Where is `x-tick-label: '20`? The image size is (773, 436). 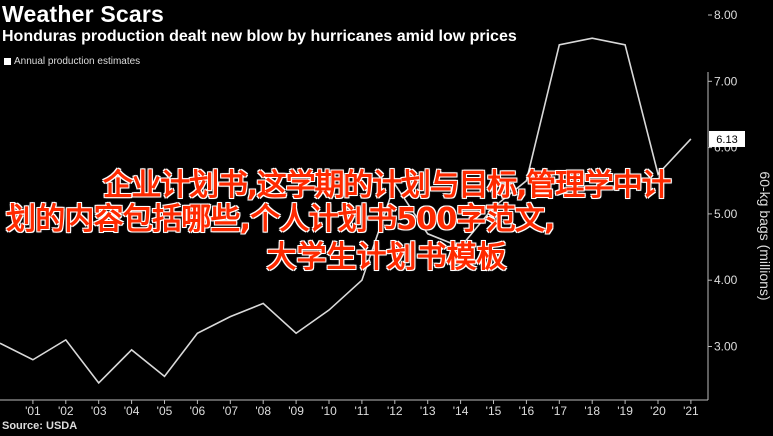 x-tick-label: '20 is located at coordinates (658, 411).